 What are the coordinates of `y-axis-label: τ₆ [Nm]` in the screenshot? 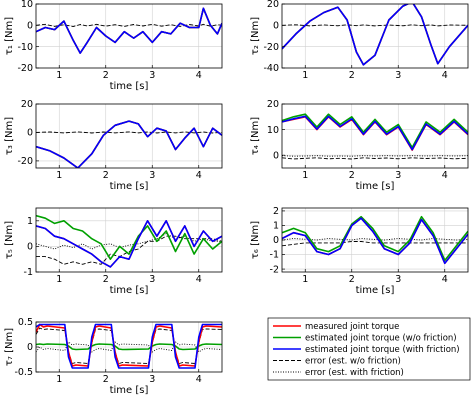 It's located at (255, 240).